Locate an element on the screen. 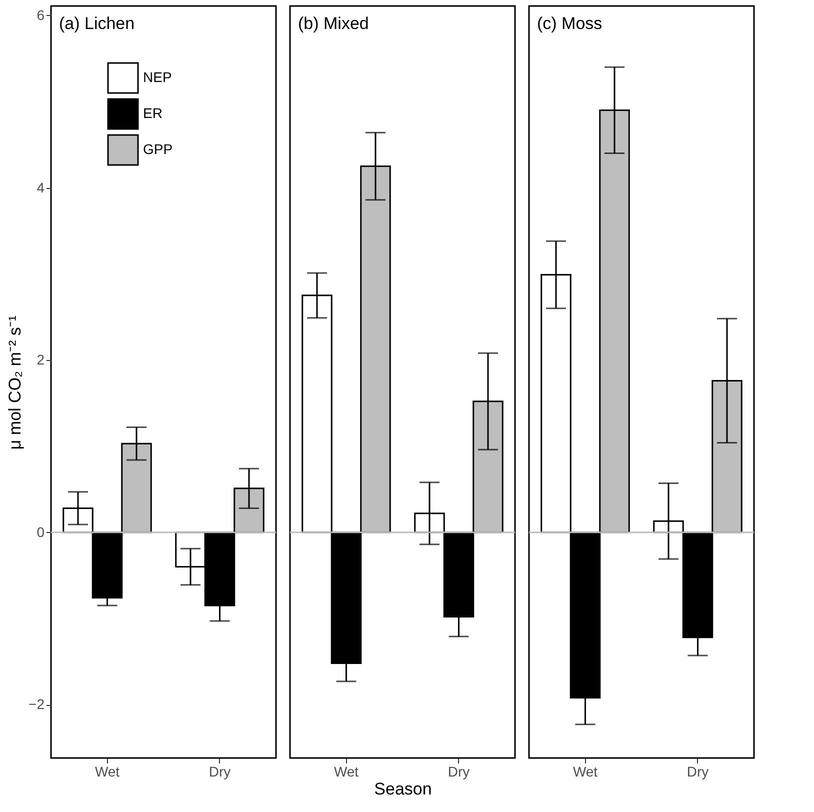 Image resolution: width=814 pixels, height=812 pixels. legend-label: NEP is located at coordinates (157, 77).